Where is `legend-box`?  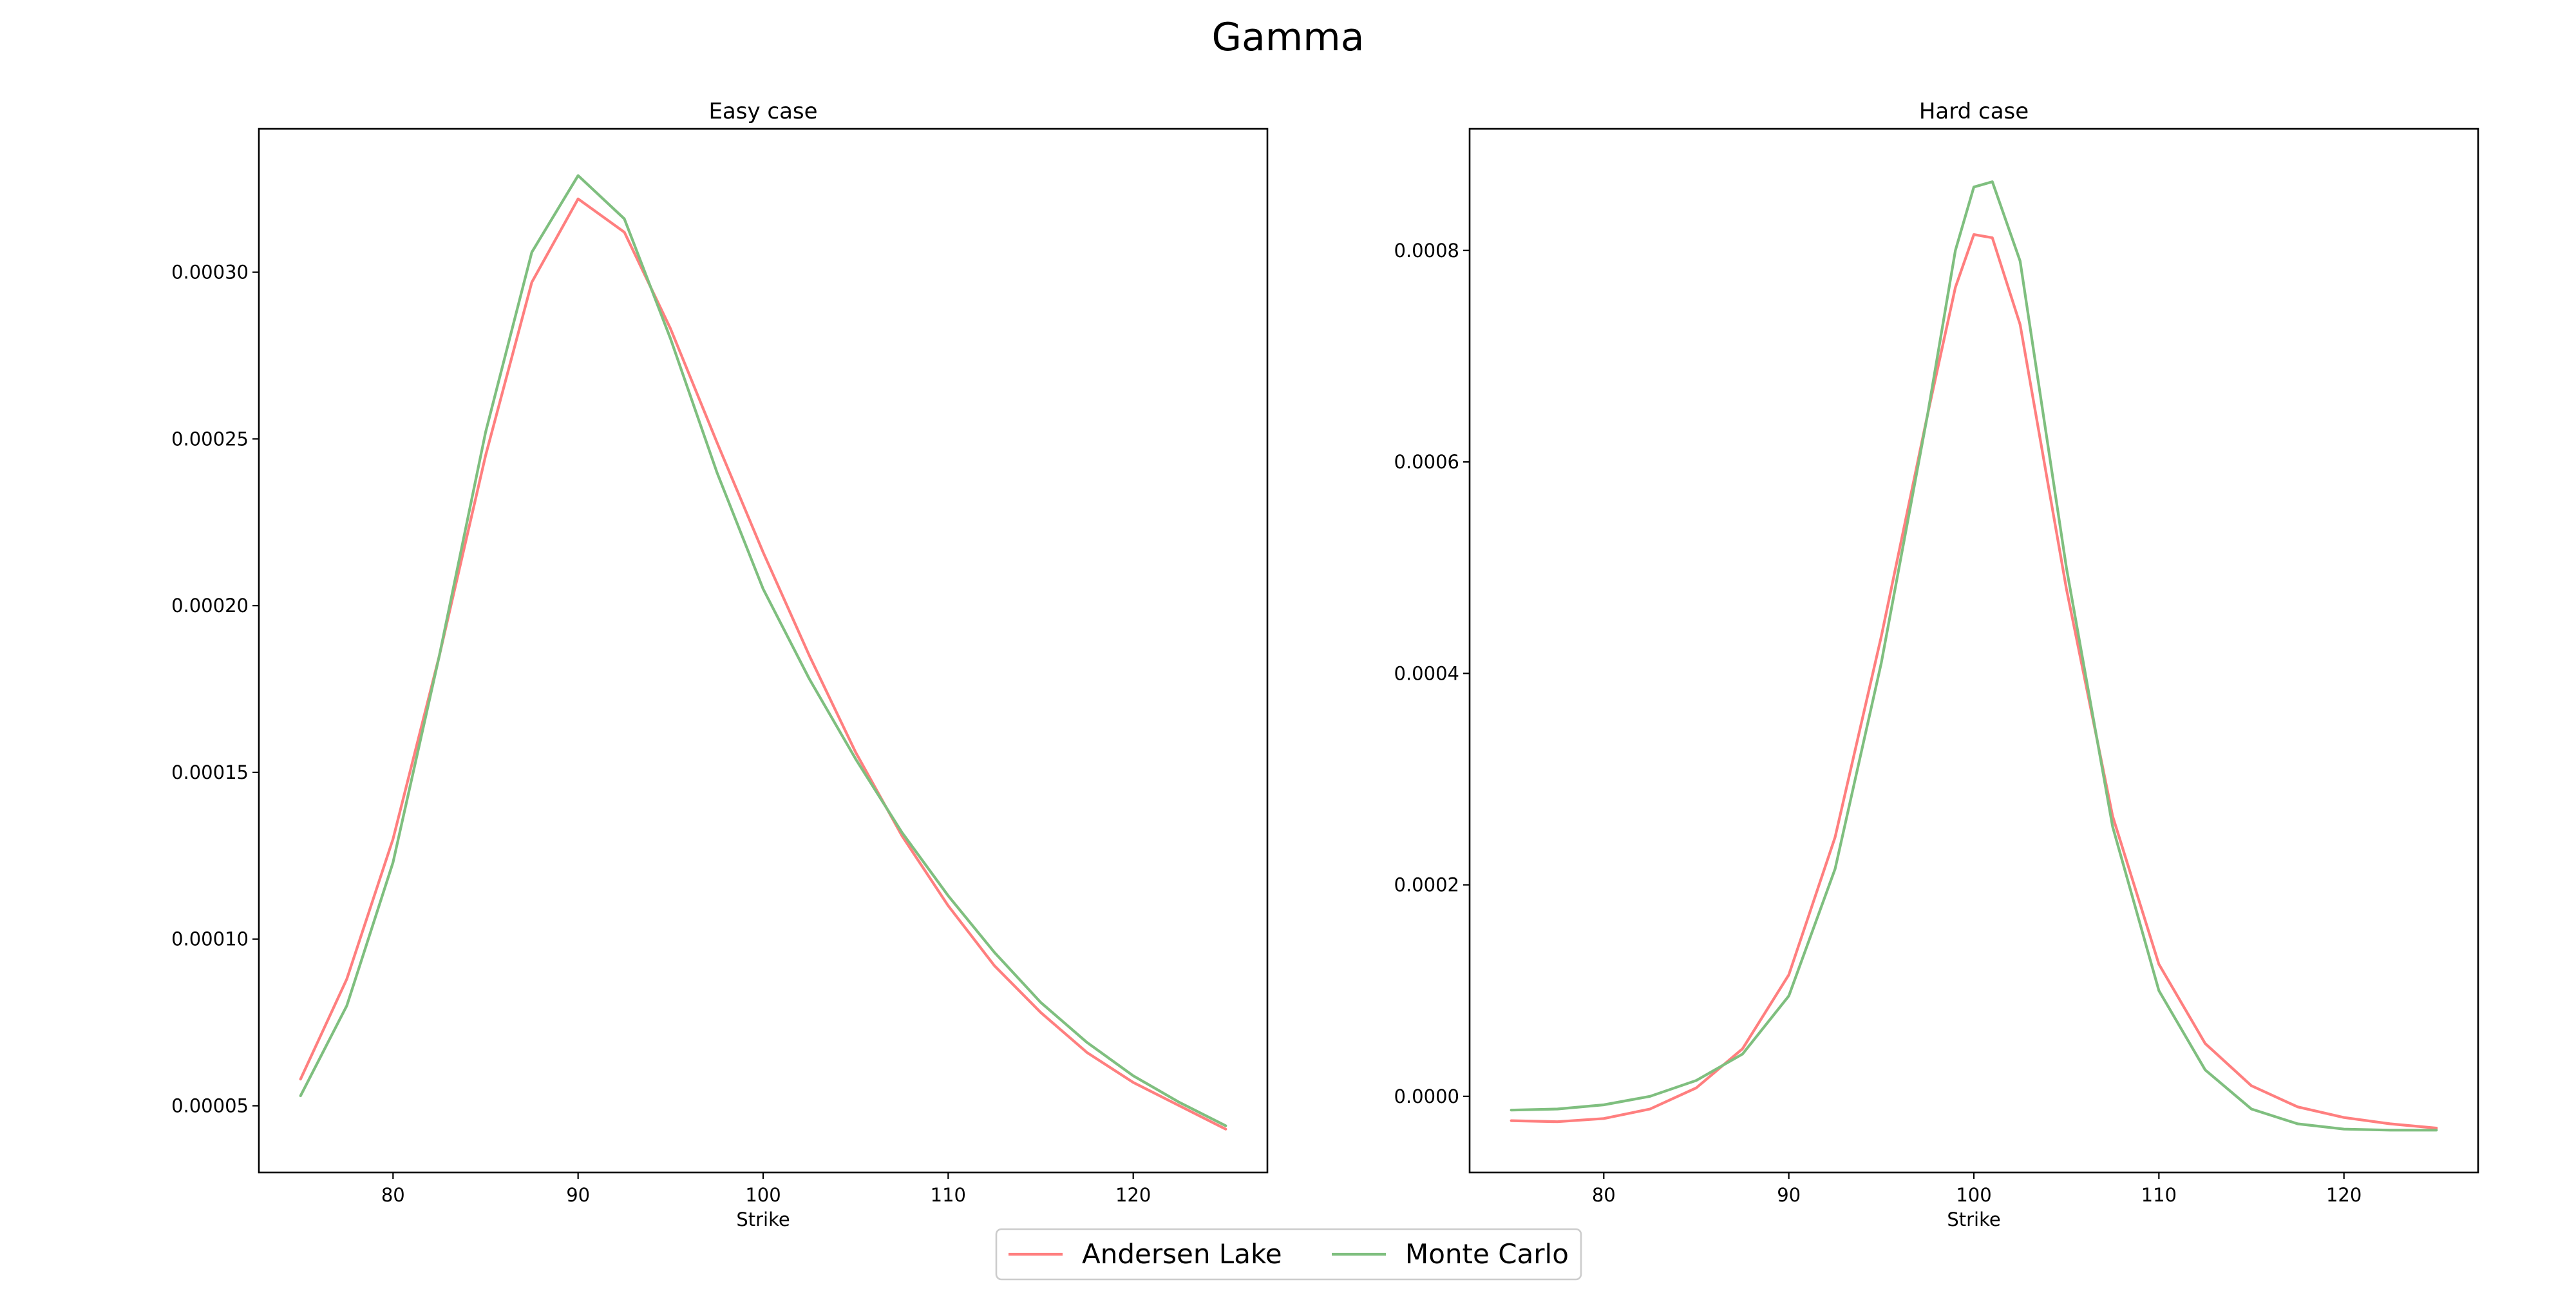
legend-box is located at coordinates (1288, 1254).